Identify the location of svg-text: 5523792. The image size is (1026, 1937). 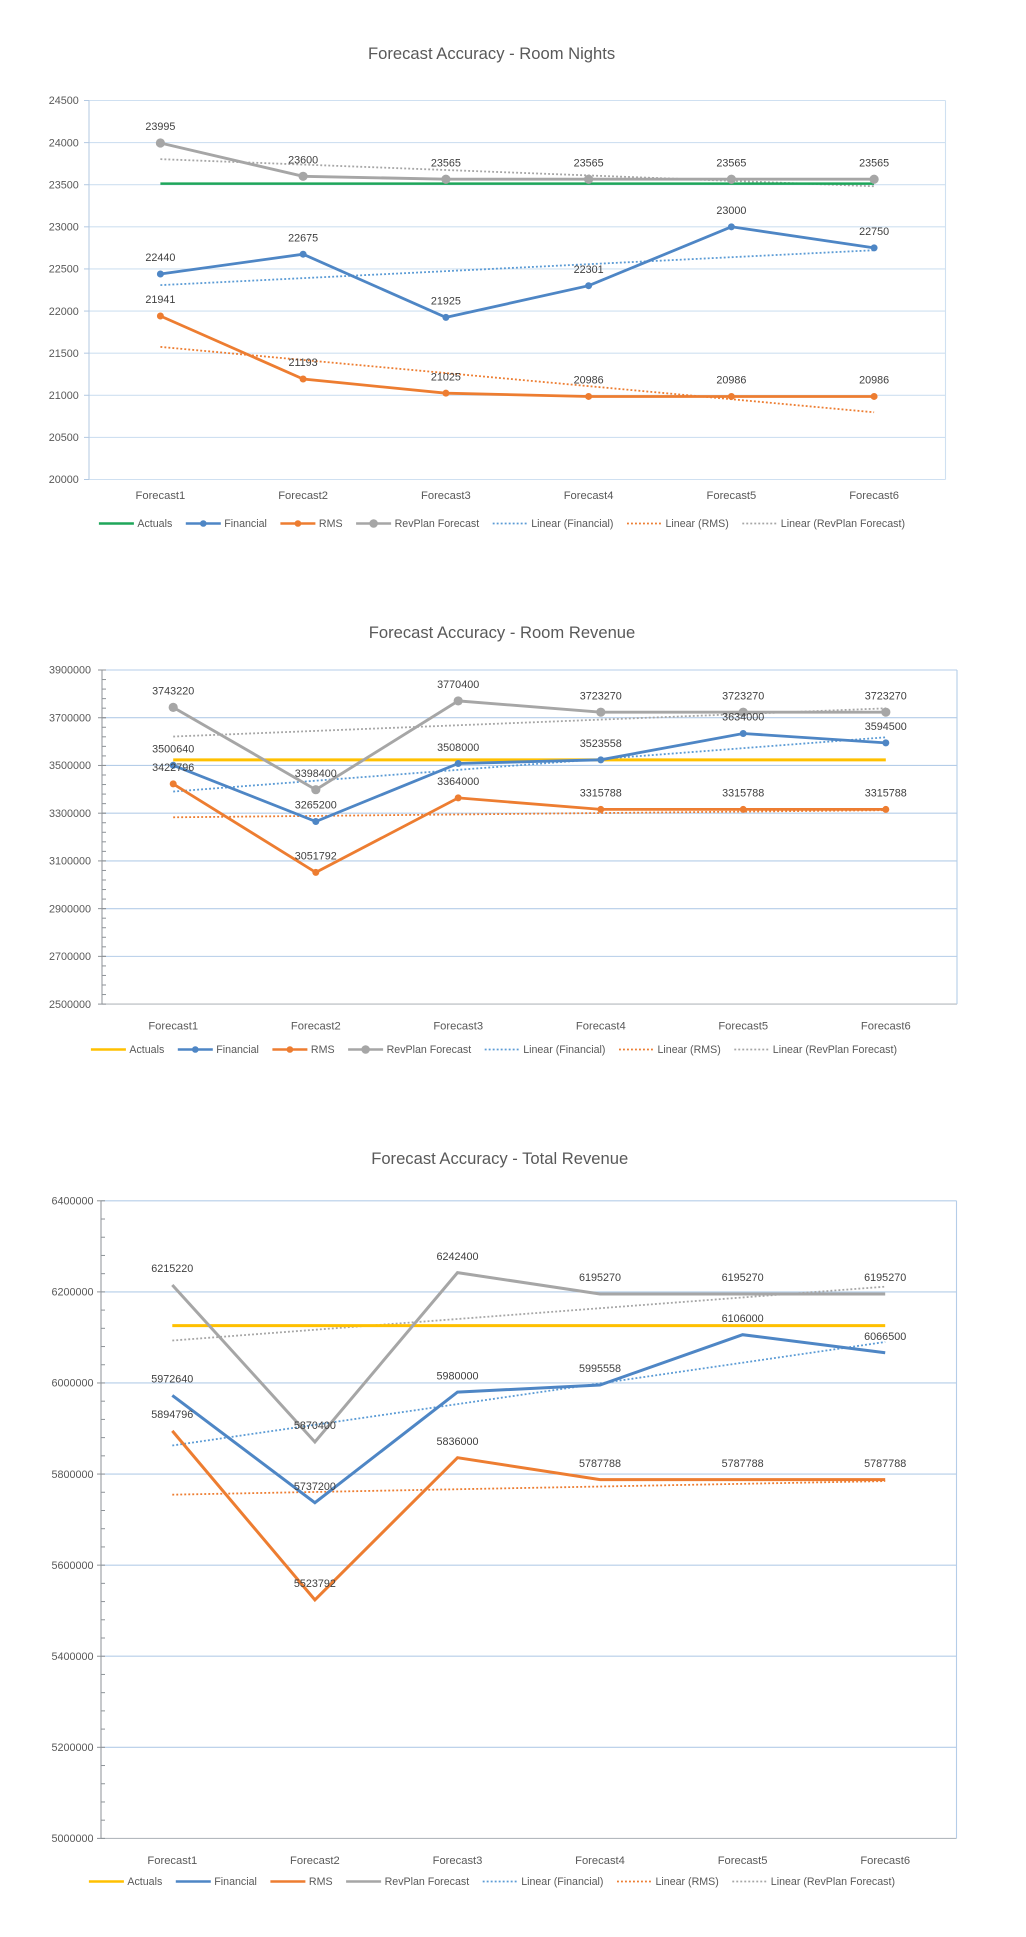
(315, 1584).